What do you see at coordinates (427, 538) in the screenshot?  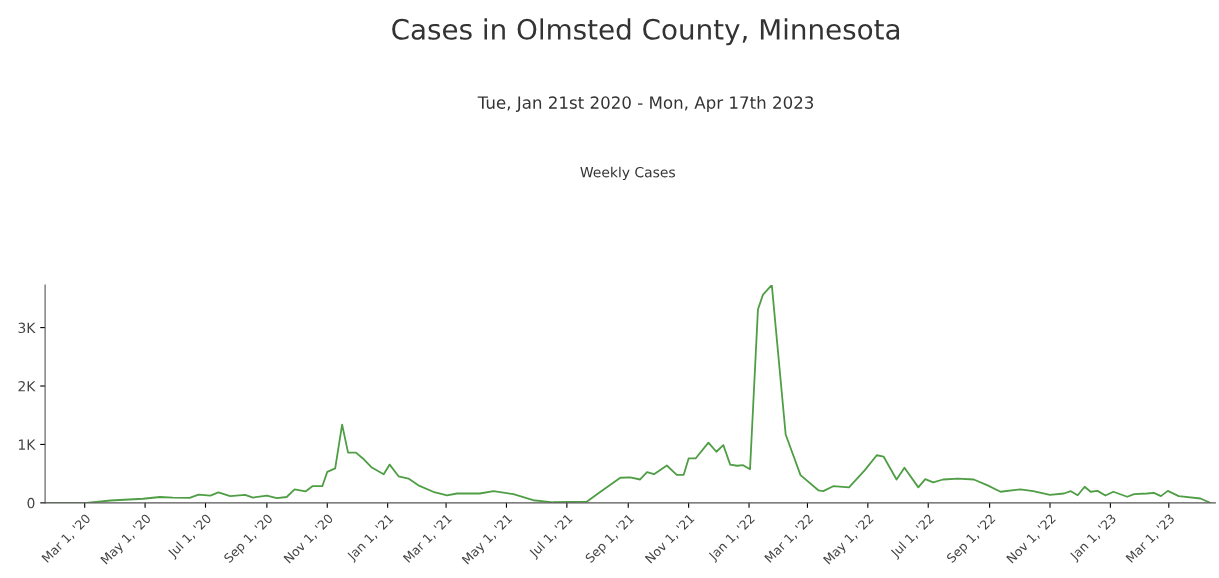 I see `x-tick-label: Mar 1, '21` at bounding box center [427, 538].